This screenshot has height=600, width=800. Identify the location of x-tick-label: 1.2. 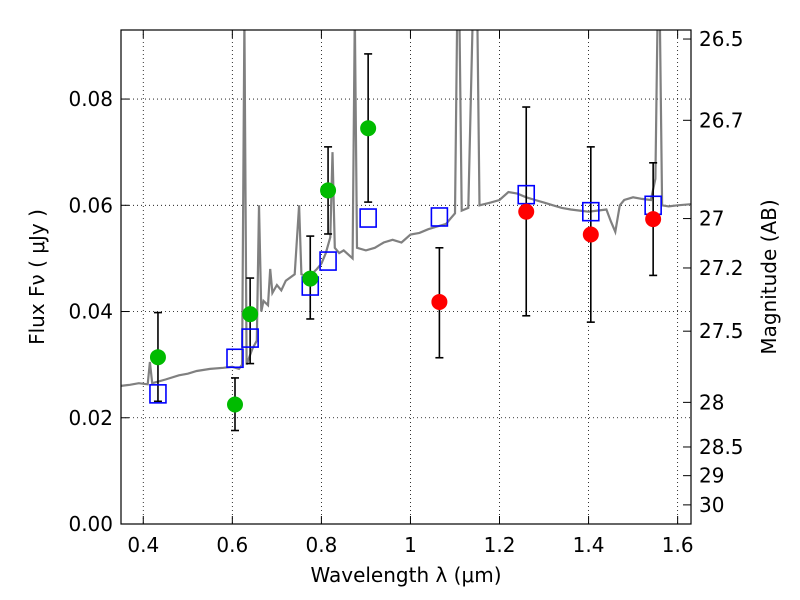
(500, 545).